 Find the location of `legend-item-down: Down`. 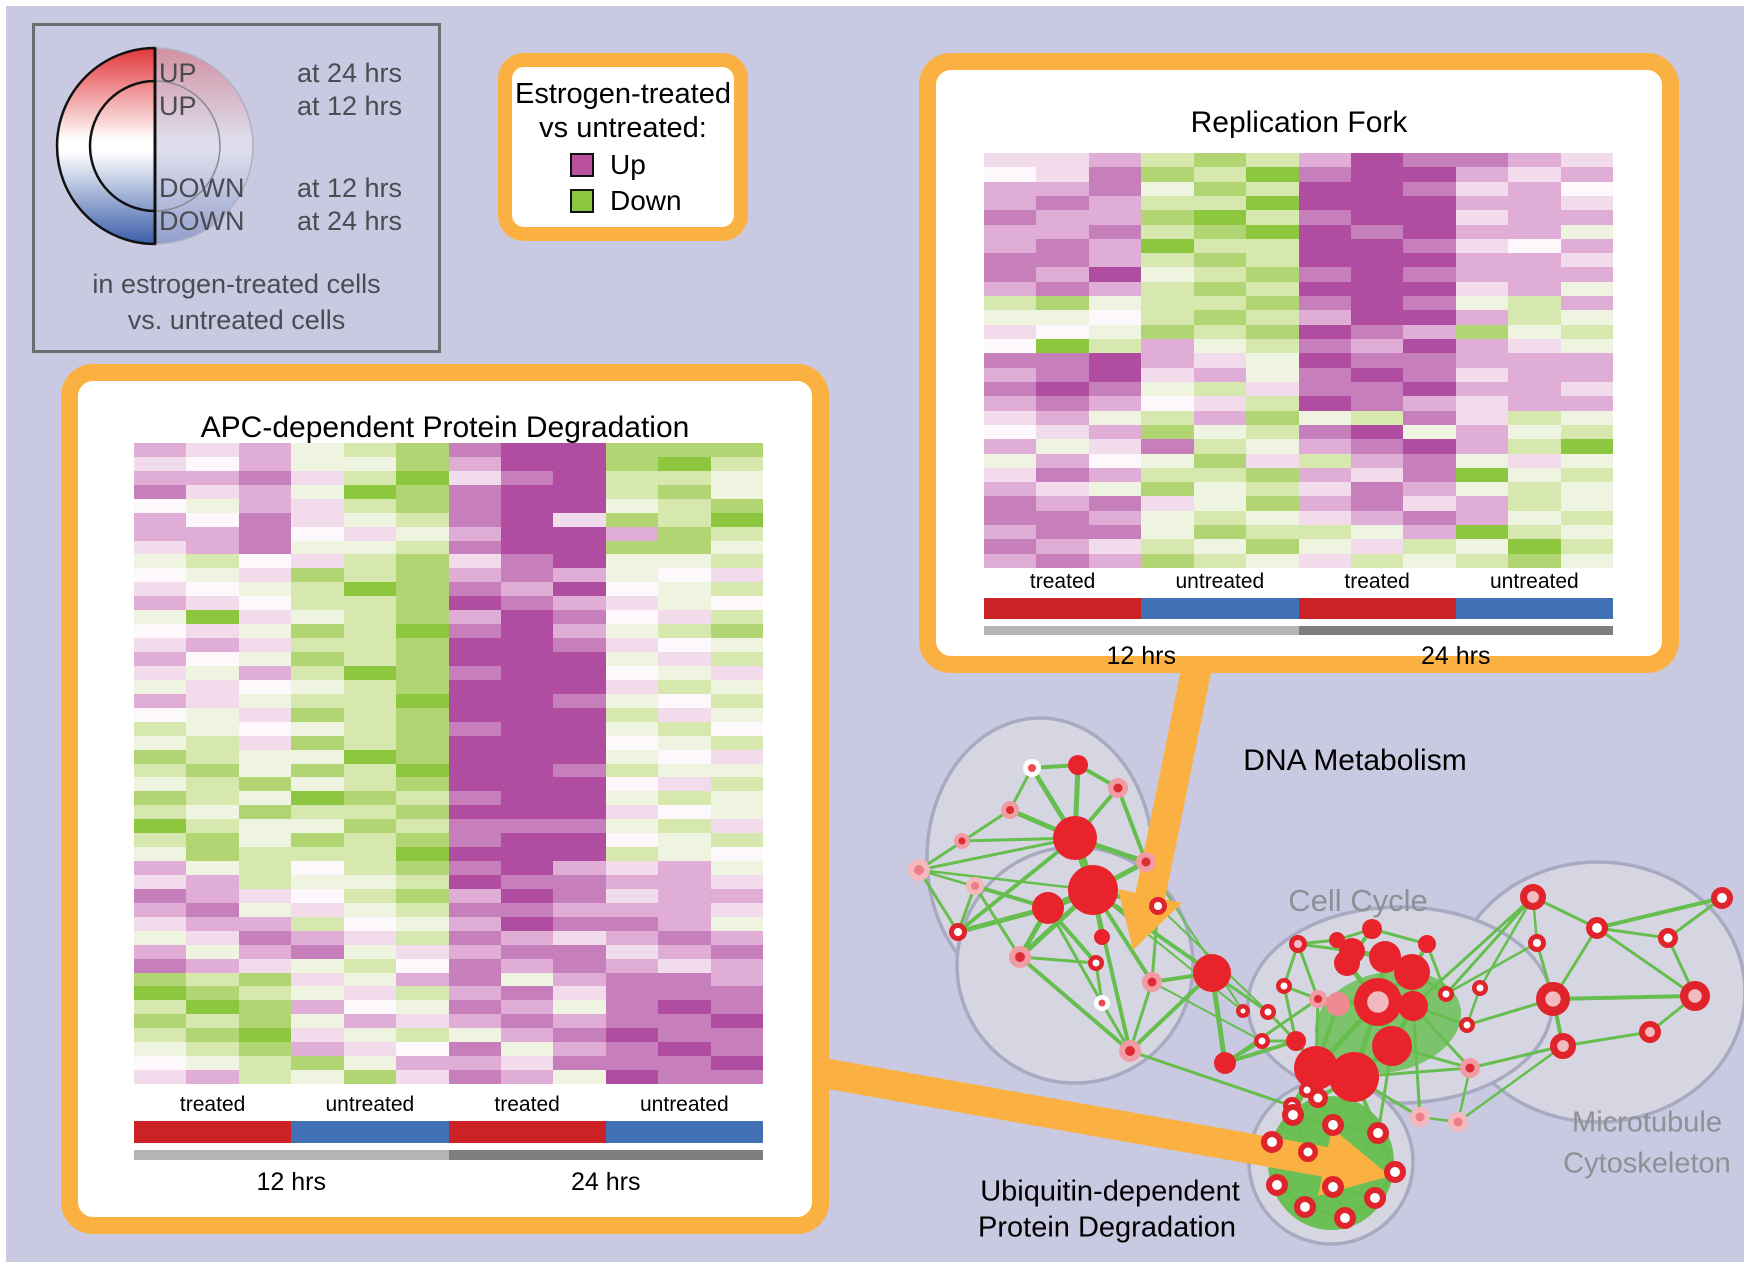

legend-item-down: Down is located at coordinates (652, 201).